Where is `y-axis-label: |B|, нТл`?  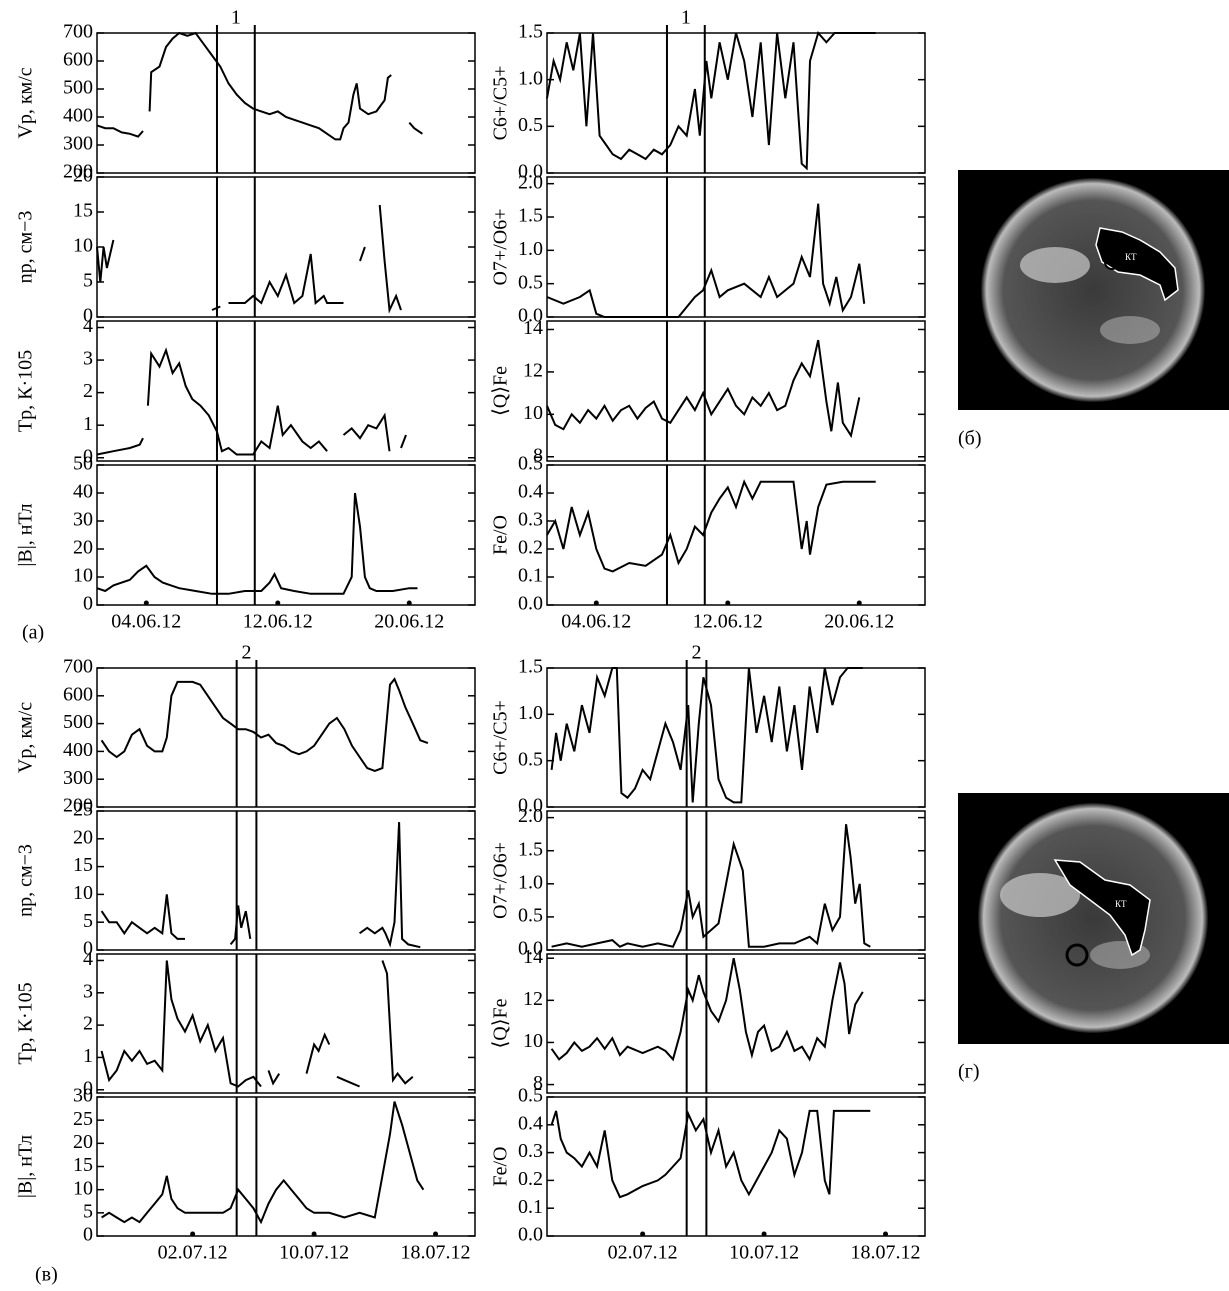 y-axis-label: |B|, нТл is located at coordinates (26, 1166).